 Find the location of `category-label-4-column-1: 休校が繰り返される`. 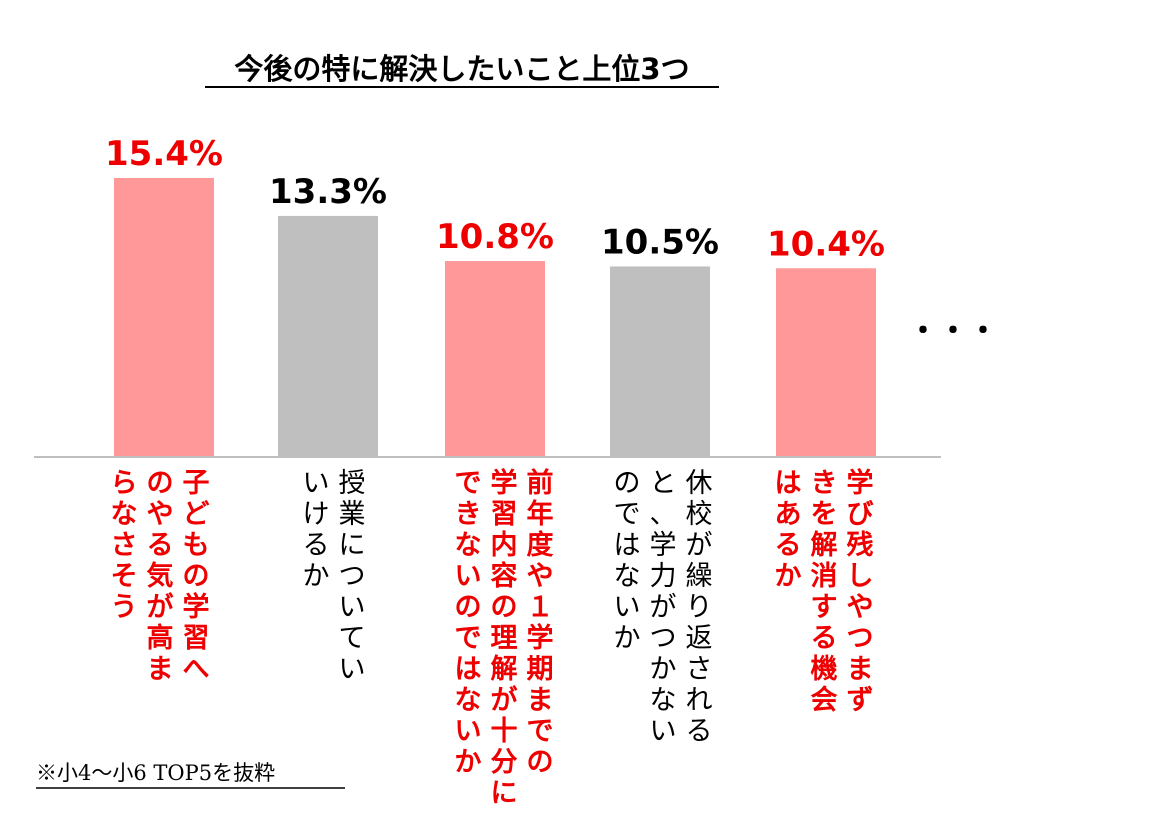

category-label-4-column-1: 休校が繰り返される is located at coordinates (699, 607).